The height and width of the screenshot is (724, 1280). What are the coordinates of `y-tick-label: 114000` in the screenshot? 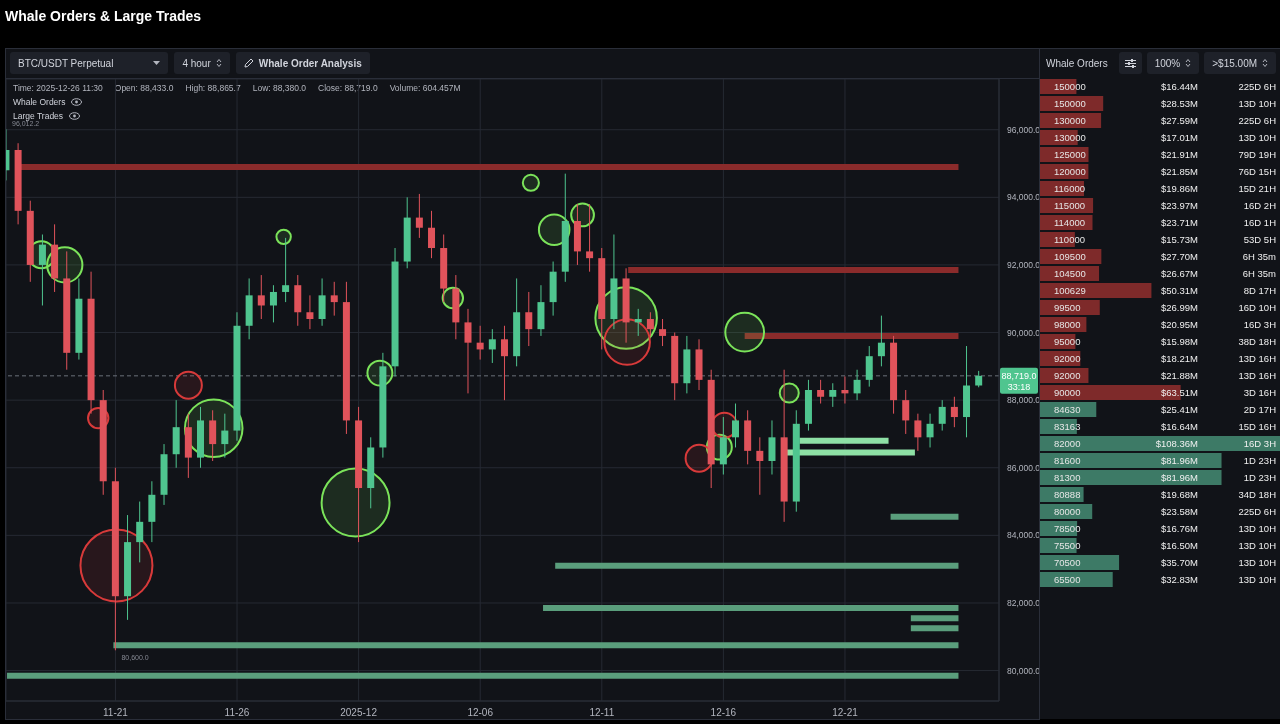 It's located at (1069, 222).